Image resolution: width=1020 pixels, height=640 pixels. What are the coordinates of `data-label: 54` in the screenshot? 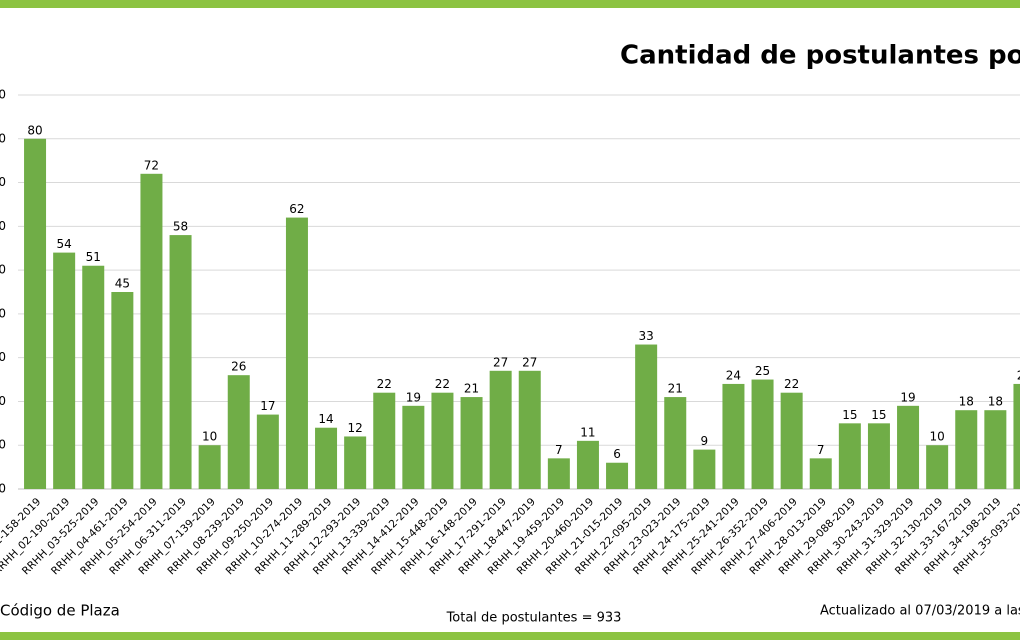 It's located at (64, 244).